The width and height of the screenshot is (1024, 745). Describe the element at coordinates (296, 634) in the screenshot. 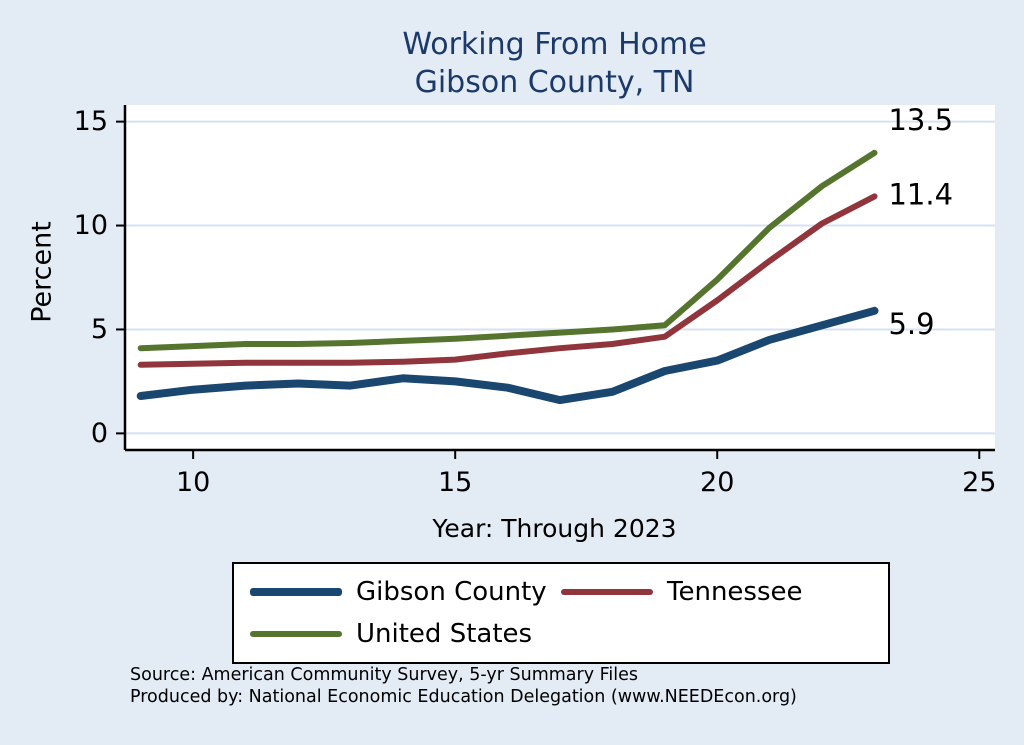

I see `legend-swatch-united-states` at that location.